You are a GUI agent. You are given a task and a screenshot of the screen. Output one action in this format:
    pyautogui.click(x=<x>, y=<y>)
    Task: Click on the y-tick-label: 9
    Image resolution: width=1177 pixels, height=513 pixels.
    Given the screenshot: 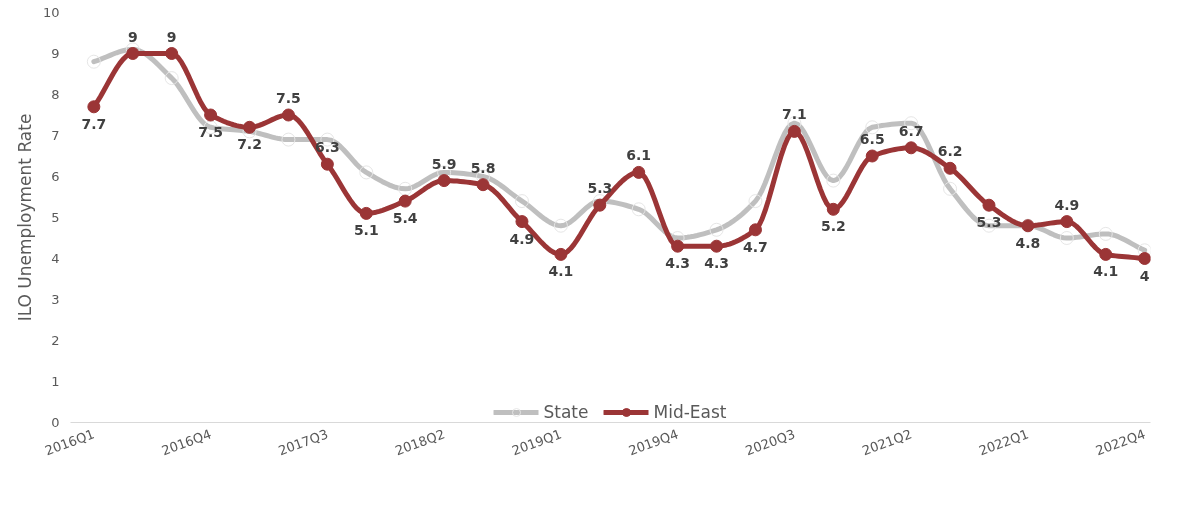 What is the action you would take?
    pyautogui.click(x=55, y=53)
    